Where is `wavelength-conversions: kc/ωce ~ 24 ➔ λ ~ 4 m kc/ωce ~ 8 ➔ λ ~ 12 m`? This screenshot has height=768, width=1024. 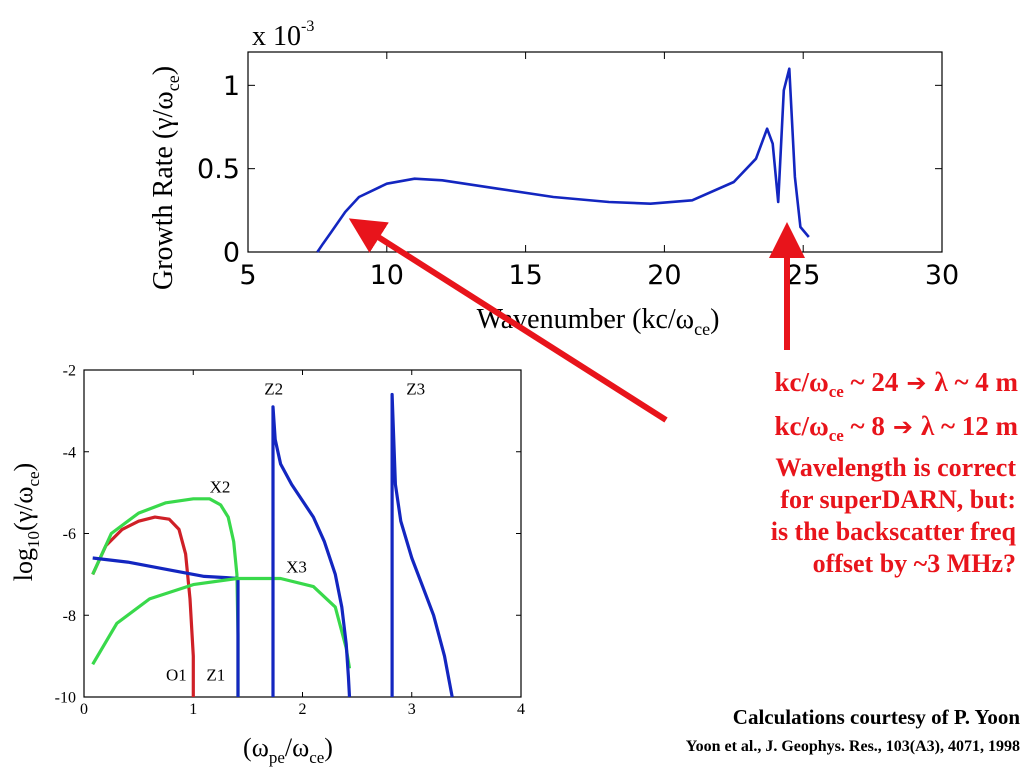
wavelength-conversions: kc/ωce ~ 24 ➔ λ ~ 4 m kc/ωce ~ 8 ➔ λ ~ 12 m is located at coordinates (829, 406).